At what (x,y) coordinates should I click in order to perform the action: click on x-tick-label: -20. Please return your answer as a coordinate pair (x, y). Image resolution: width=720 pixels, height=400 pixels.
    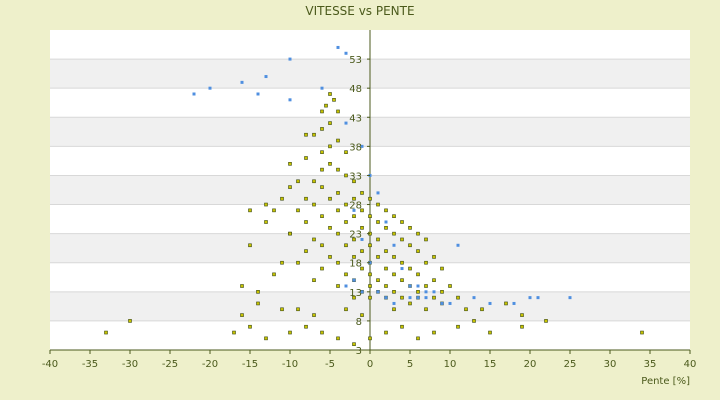
    Looking at the image, I should click on (210, 364).